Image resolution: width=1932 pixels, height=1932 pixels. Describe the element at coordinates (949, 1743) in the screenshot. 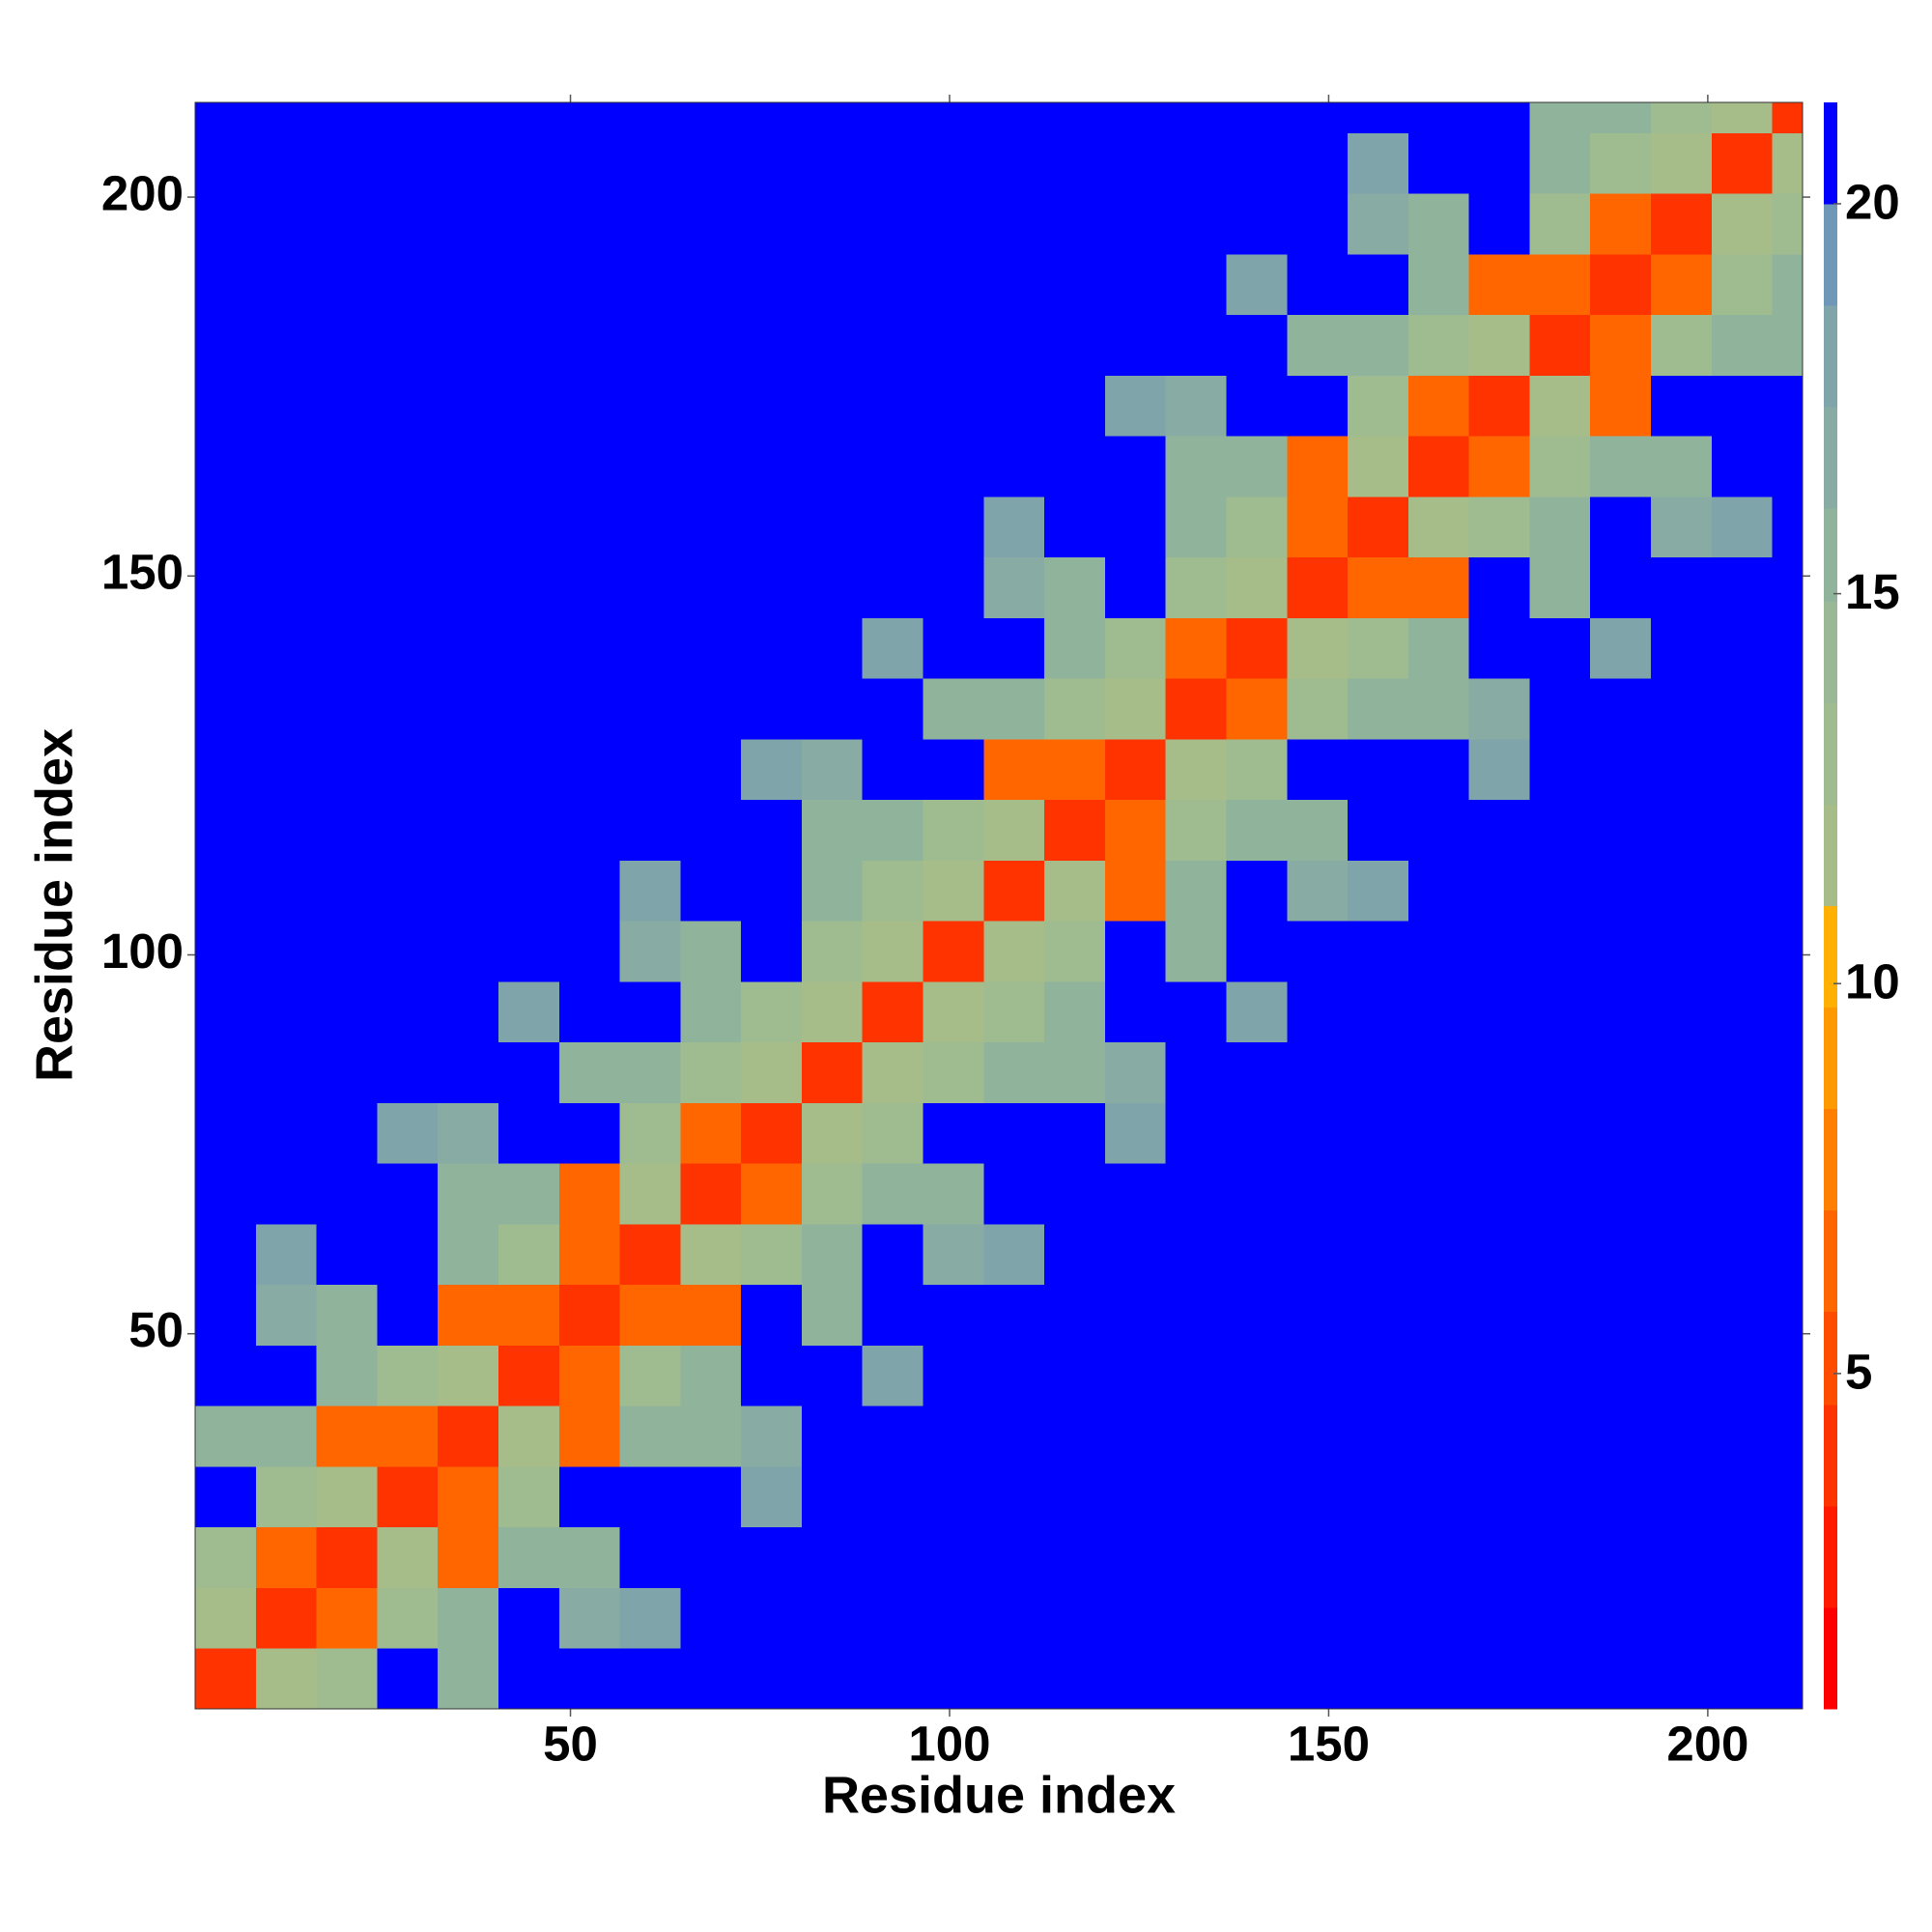

I see `x-tick-label: 100` at that location.